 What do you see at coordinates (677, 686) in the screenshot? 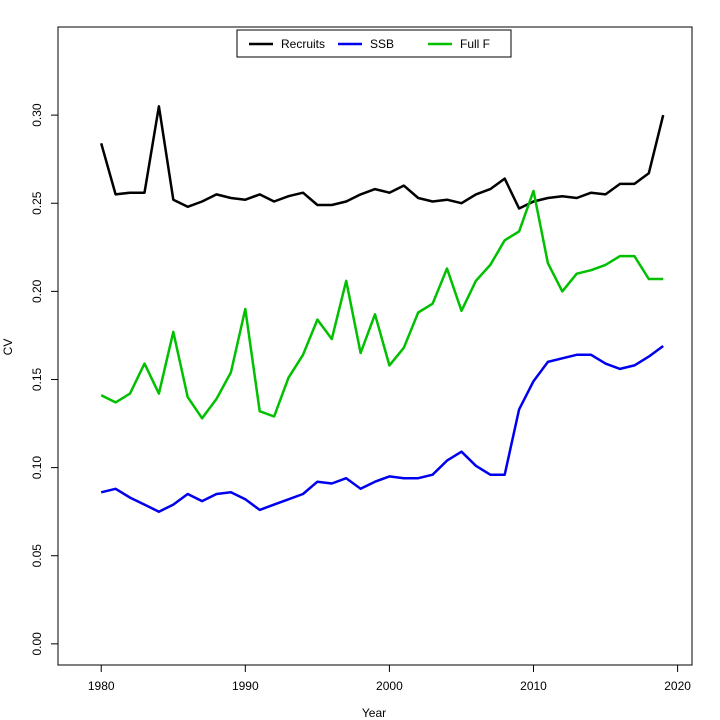
I see `x-tick-label: 2020` at bounding box center [677, 686].